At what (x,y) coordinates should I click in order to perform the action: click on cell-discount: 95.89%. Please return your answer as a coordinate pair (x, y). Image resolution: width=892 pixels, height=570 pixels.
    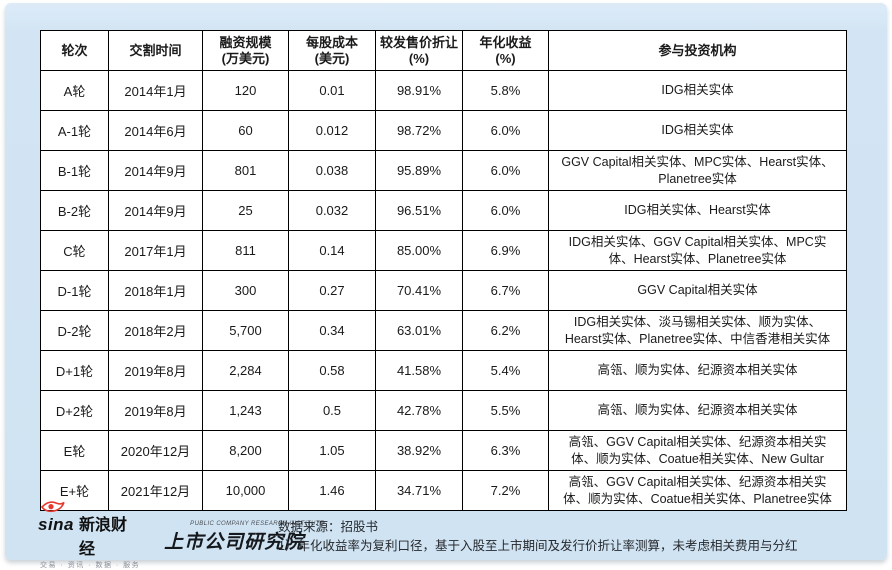
    Looking at the image, I should click on (419, 170).